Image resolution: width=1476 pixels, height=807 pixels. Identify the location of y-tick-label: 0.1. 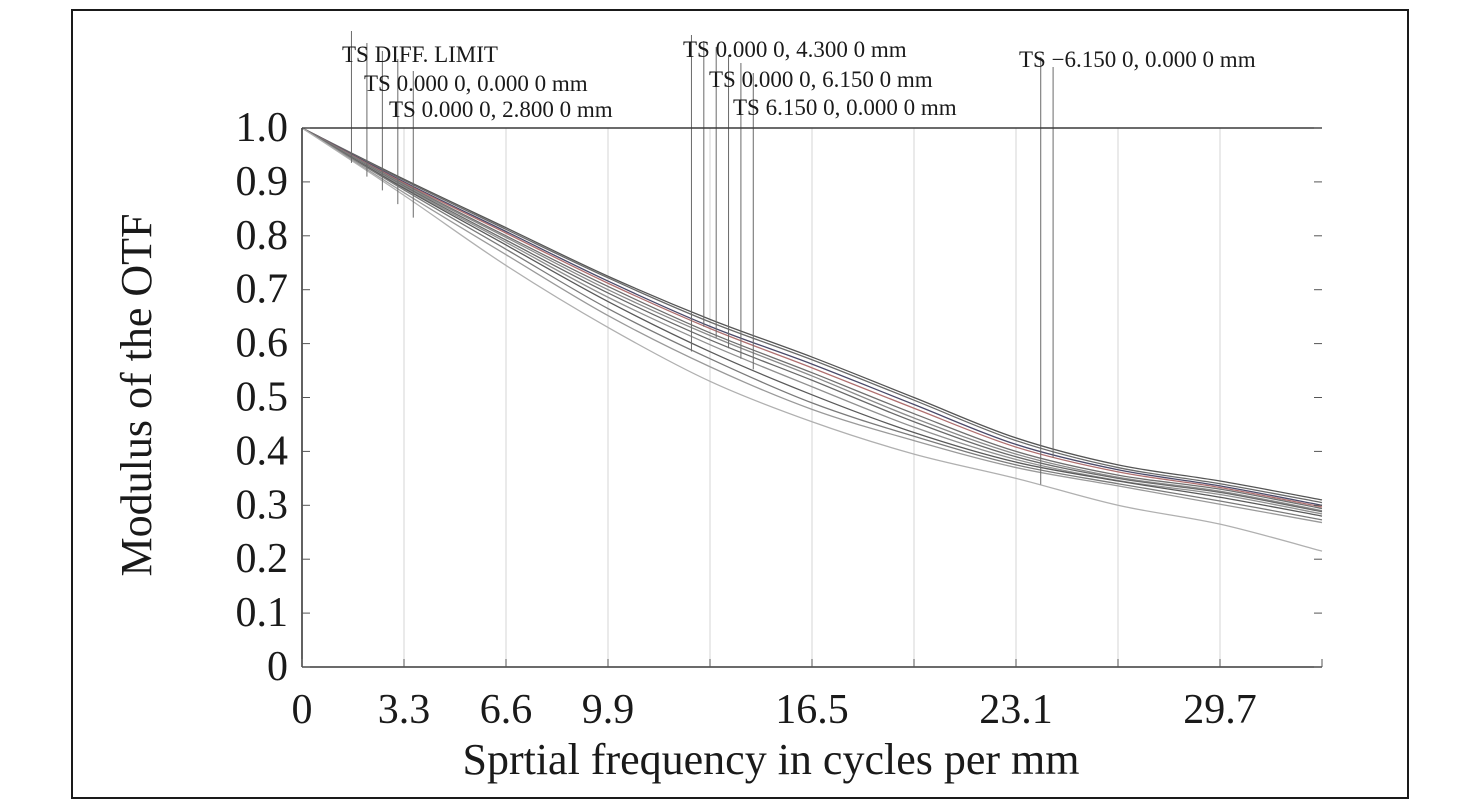
(262, 613).